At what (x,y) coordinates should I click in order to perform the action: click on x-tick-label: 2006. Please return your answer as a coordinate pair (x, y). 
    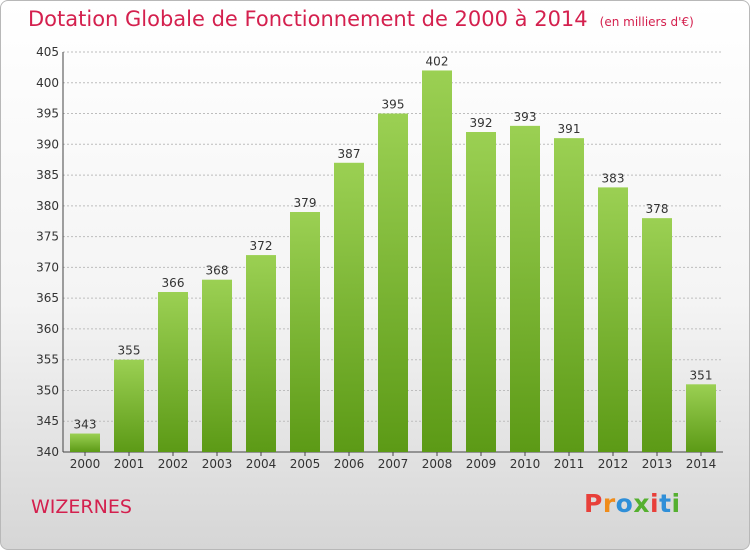
    Looking at the image, I should click on (349, 464).